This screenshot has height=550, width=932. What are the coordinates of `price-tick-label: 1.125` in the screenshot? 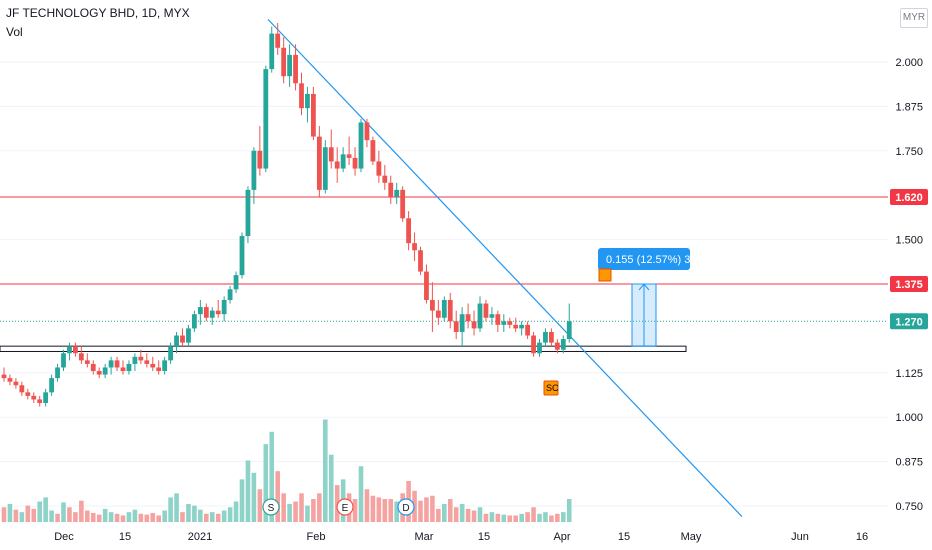 It's located at (909, 374).